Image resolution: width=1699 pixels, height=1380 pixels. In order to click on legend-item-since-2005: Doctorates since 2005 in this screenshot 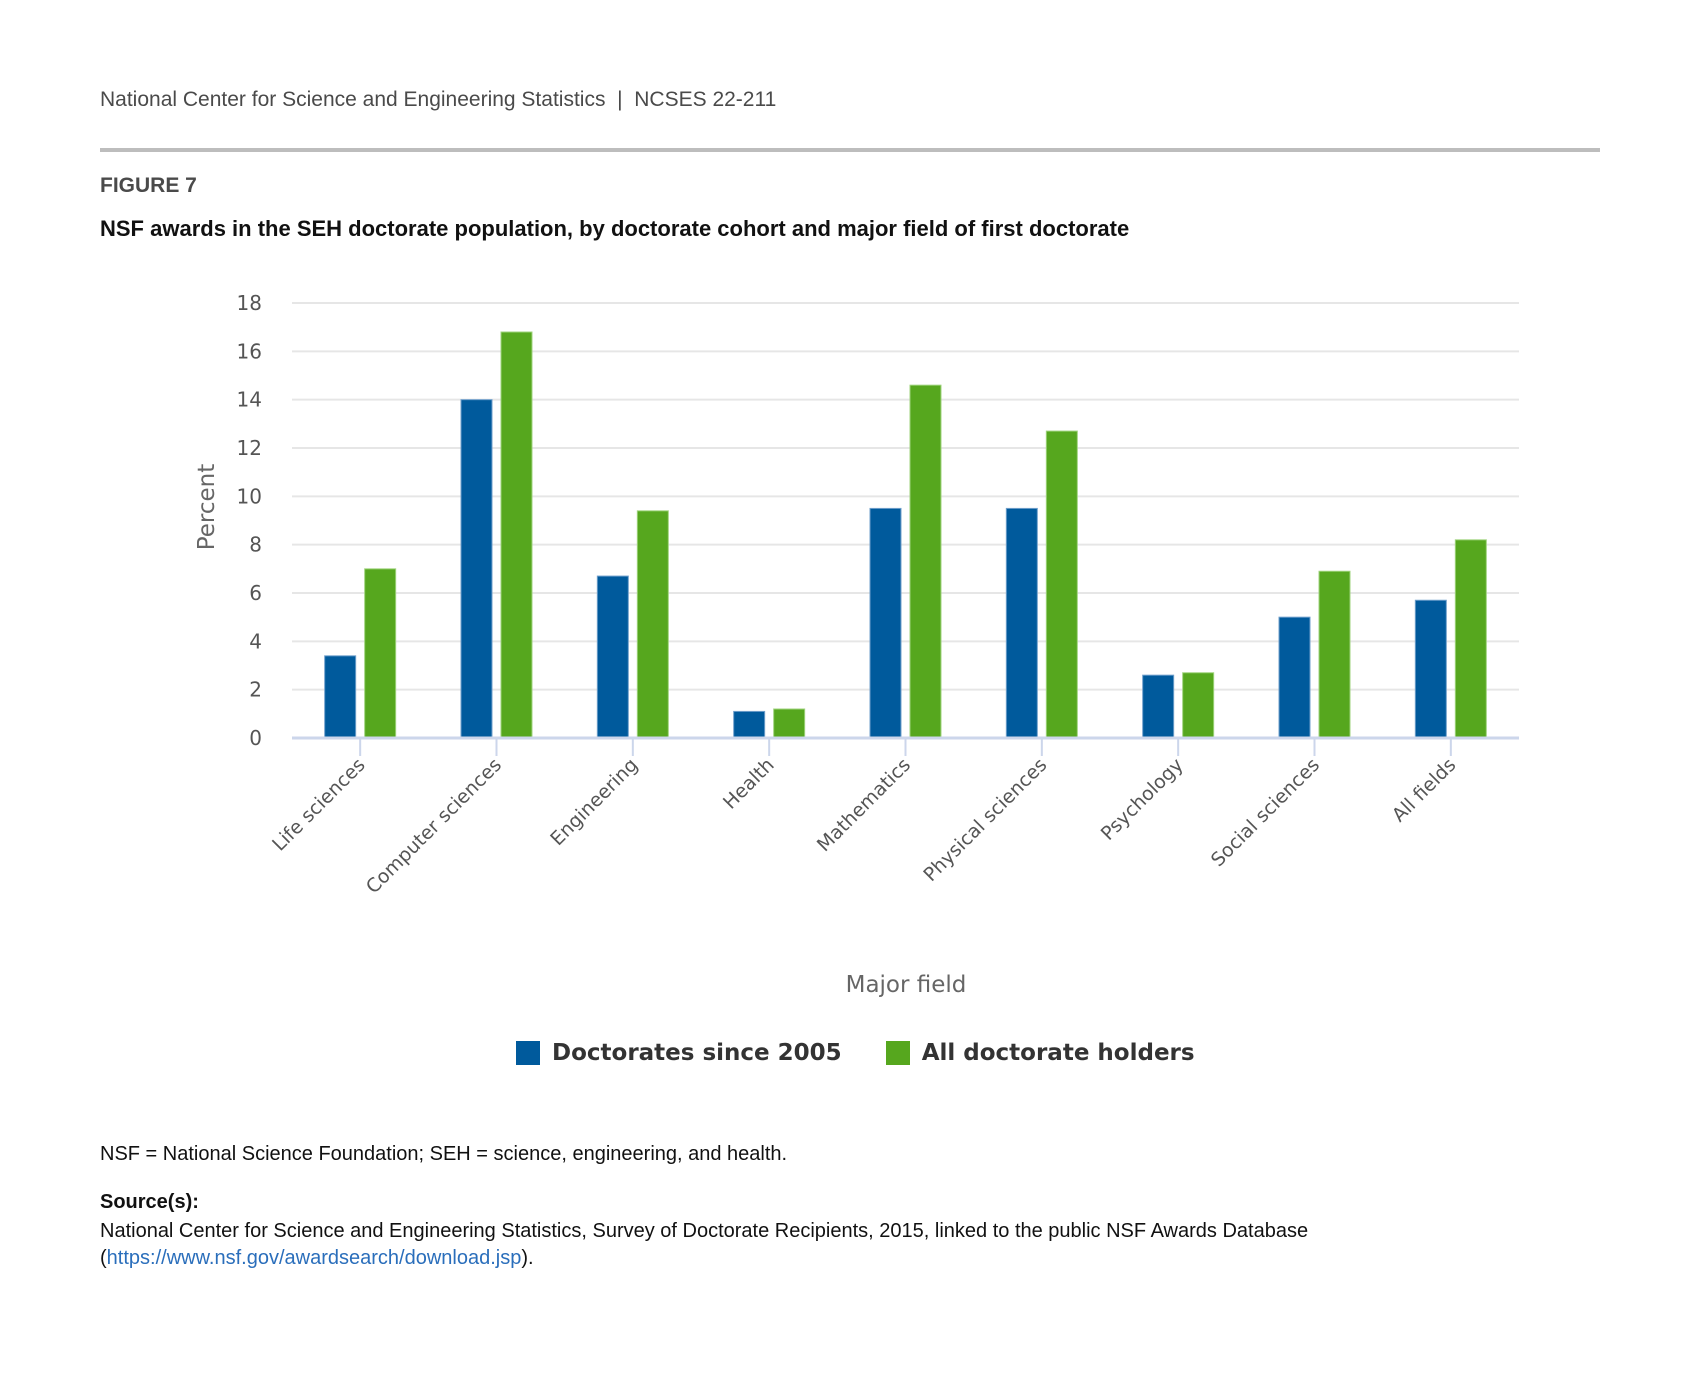, I will do `click(679, 1053)`.